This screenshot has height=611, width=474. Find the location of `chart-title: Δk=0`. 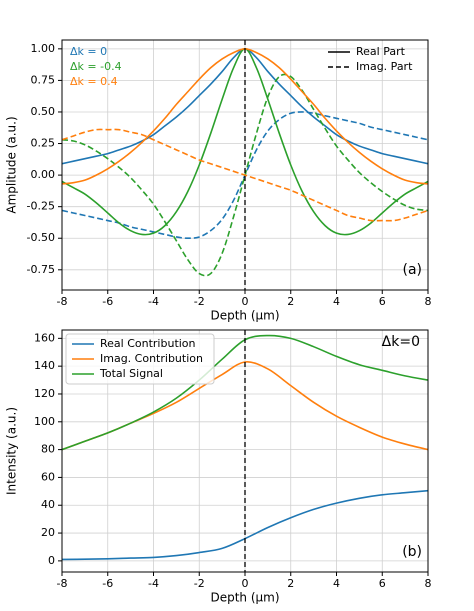

chart-title: Δk=0 is located at coordinates (401, 342).